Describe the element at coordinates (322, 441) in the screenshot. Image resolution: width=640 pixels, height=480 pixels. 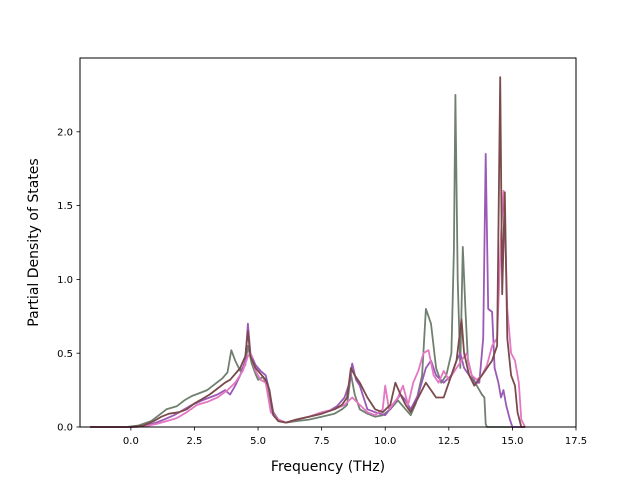
I see `x-tick-label: 7.5` at that location.